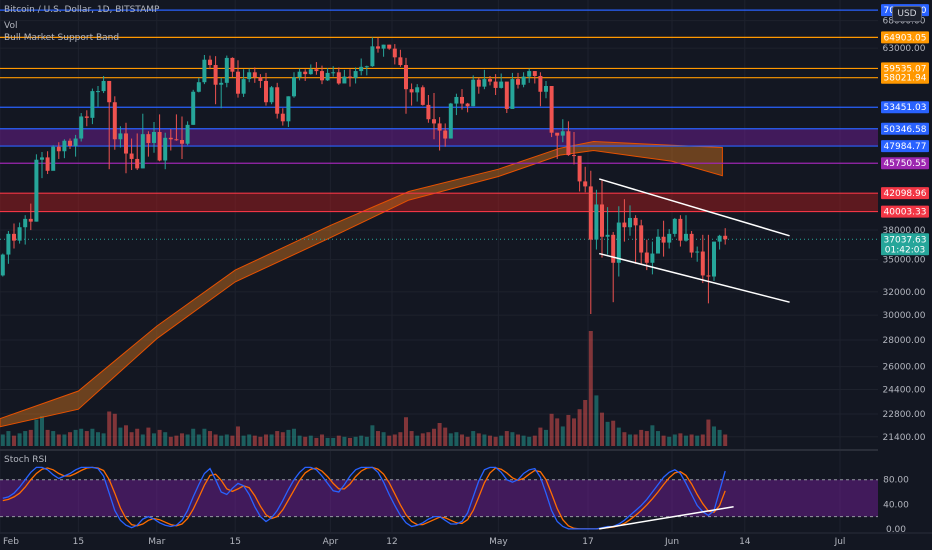 This screenshot has height=550, width=932. What do you see at coordinates (905, 130) in the screenshot?
I see `level-label-text: 50346.58` at bounding box center [905, 130].